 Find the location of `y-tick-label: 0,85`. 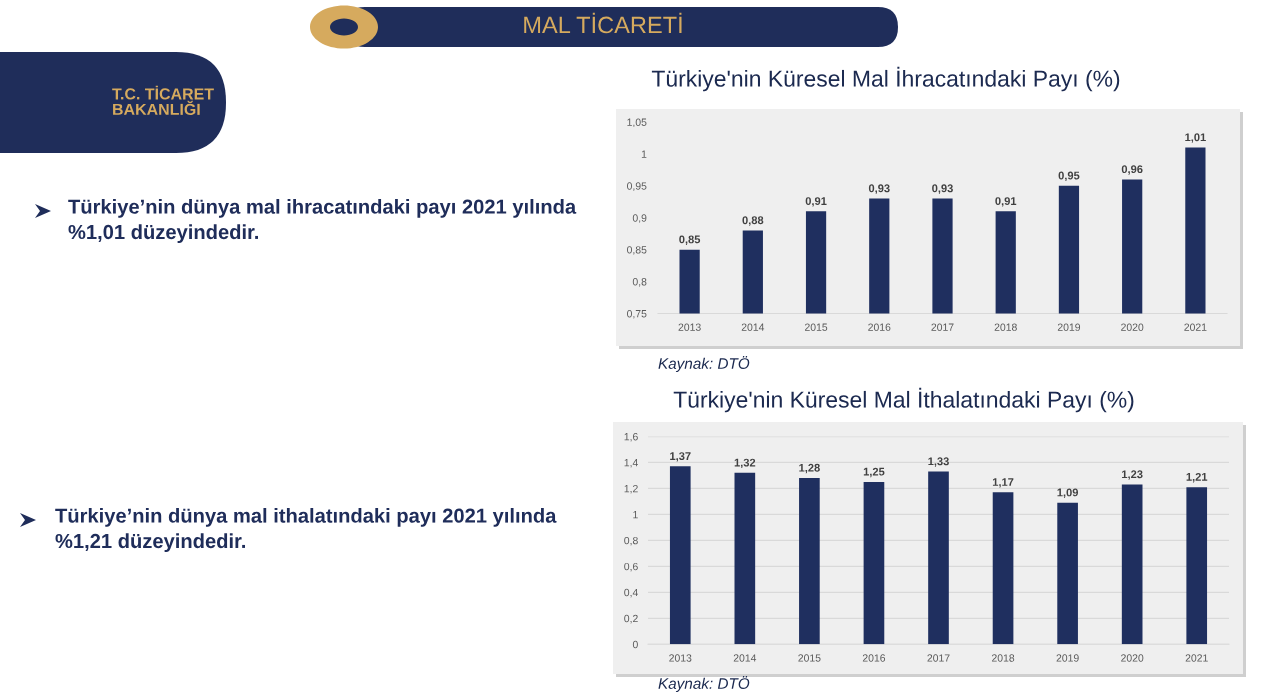

y-tick-label: 0,85 is located at coordinates (637, 250).